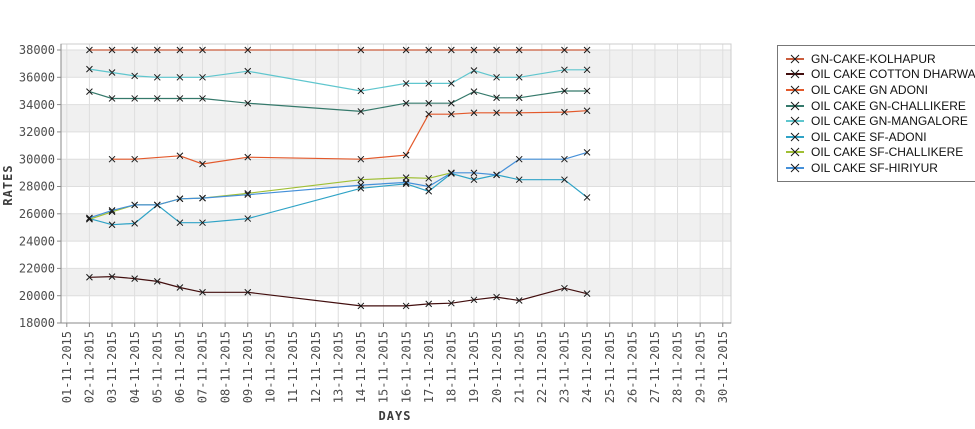  What do you see at coordinates (157, 367) in the screenshot?
I see `svg-text: 05-11-2015` at bounding box center [157, 367].